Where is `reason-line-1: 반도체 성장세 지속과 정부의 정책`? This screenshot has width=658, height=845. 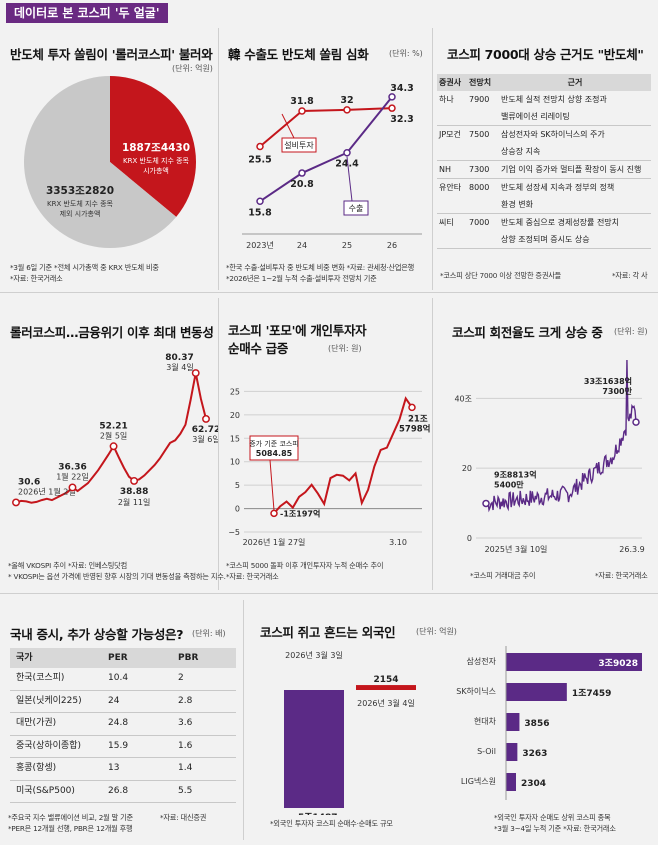 reason-line-1: 반도체 성장세 지속과 정부의 정책 is located at coordinates (558, 187).